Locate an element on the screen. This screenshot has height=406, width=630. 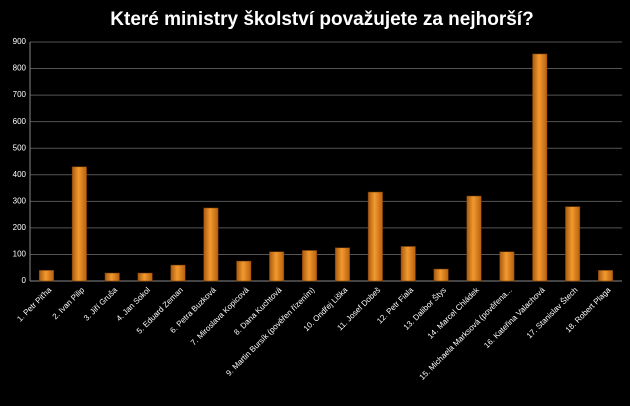
y-tick-label: 300 is located at coordinates (20, 200).